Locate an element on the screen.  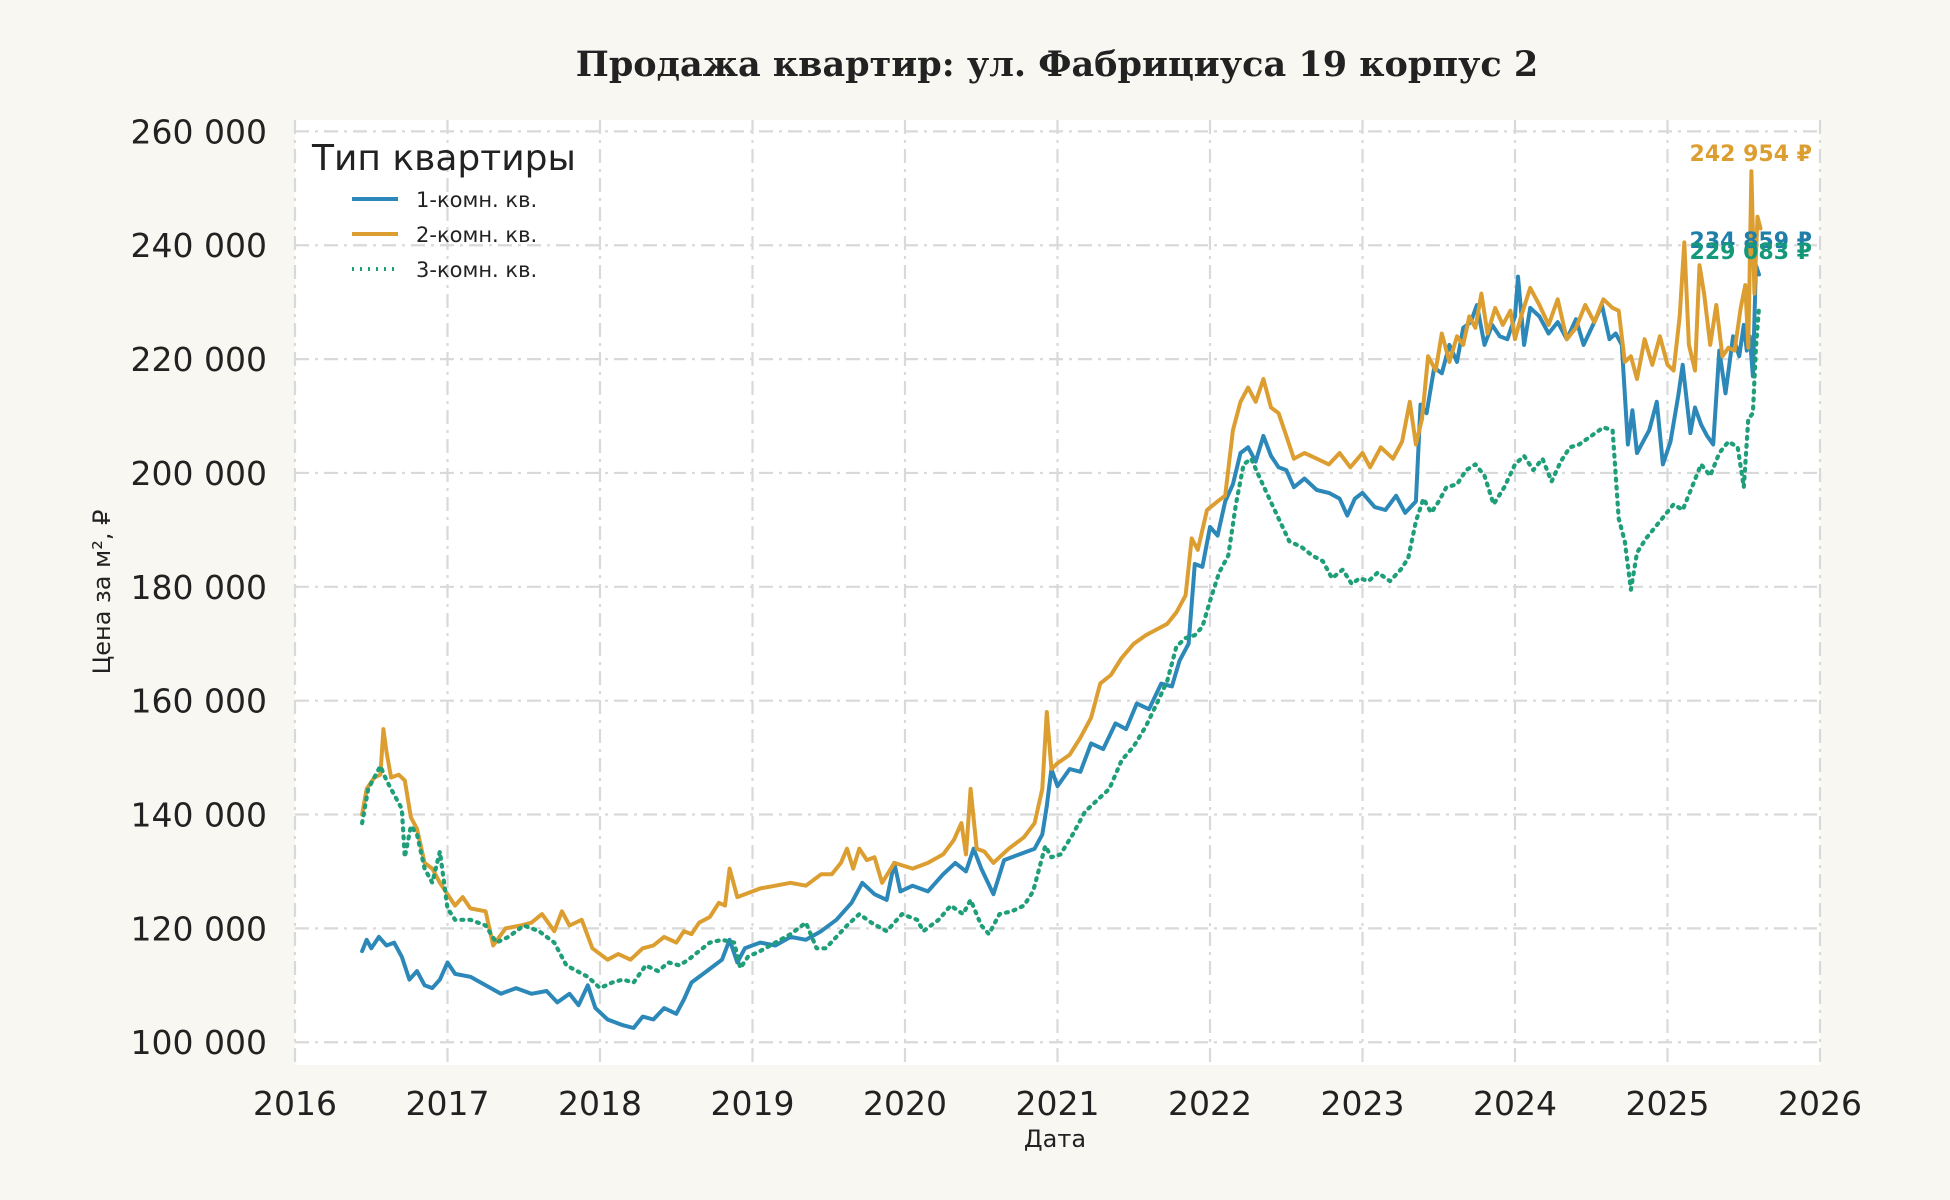
legend-title: Тип квартиры is located at coordinates (443, 158).